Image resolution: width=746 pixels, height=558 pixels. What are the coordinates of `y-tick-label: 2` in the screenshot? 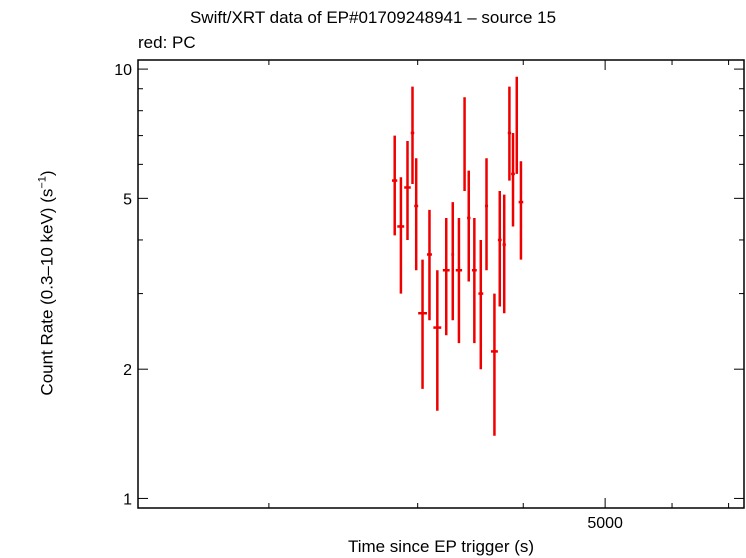 It's located at (127, 370).